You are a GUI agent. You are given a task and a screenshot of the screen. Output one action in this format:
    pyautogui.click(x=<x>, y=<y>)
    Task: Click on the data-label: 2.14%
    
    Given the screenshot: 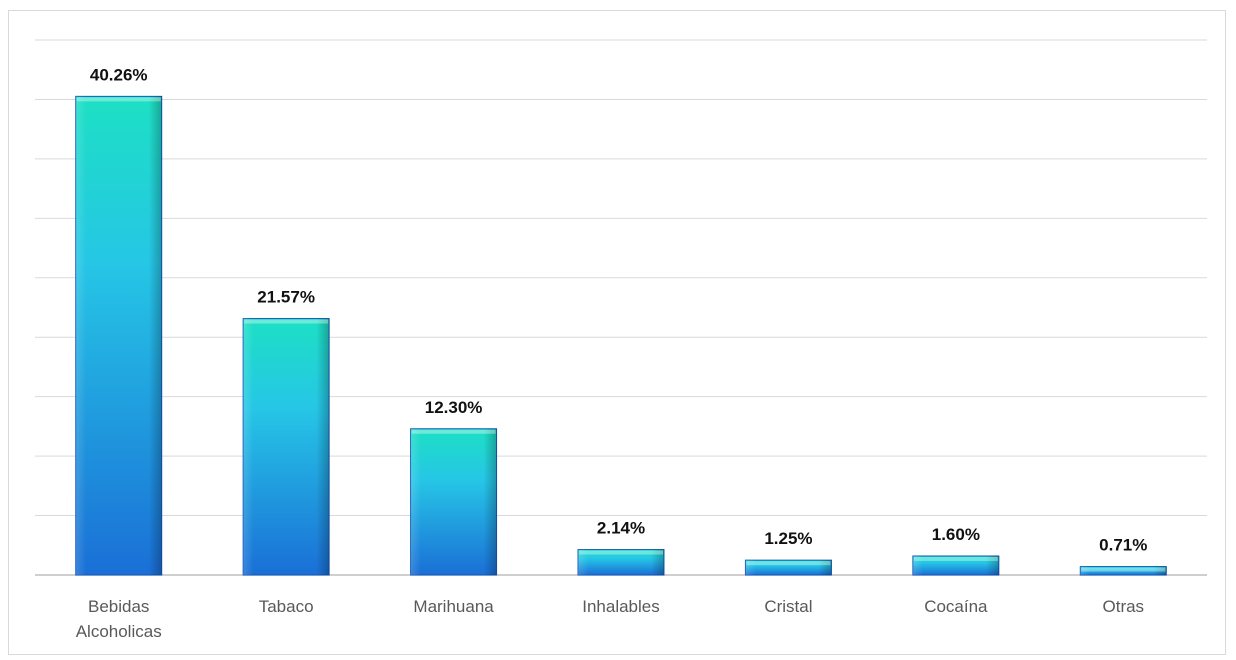 What is the action you would take?
    pyautogui.click(x=621, y=528)
    